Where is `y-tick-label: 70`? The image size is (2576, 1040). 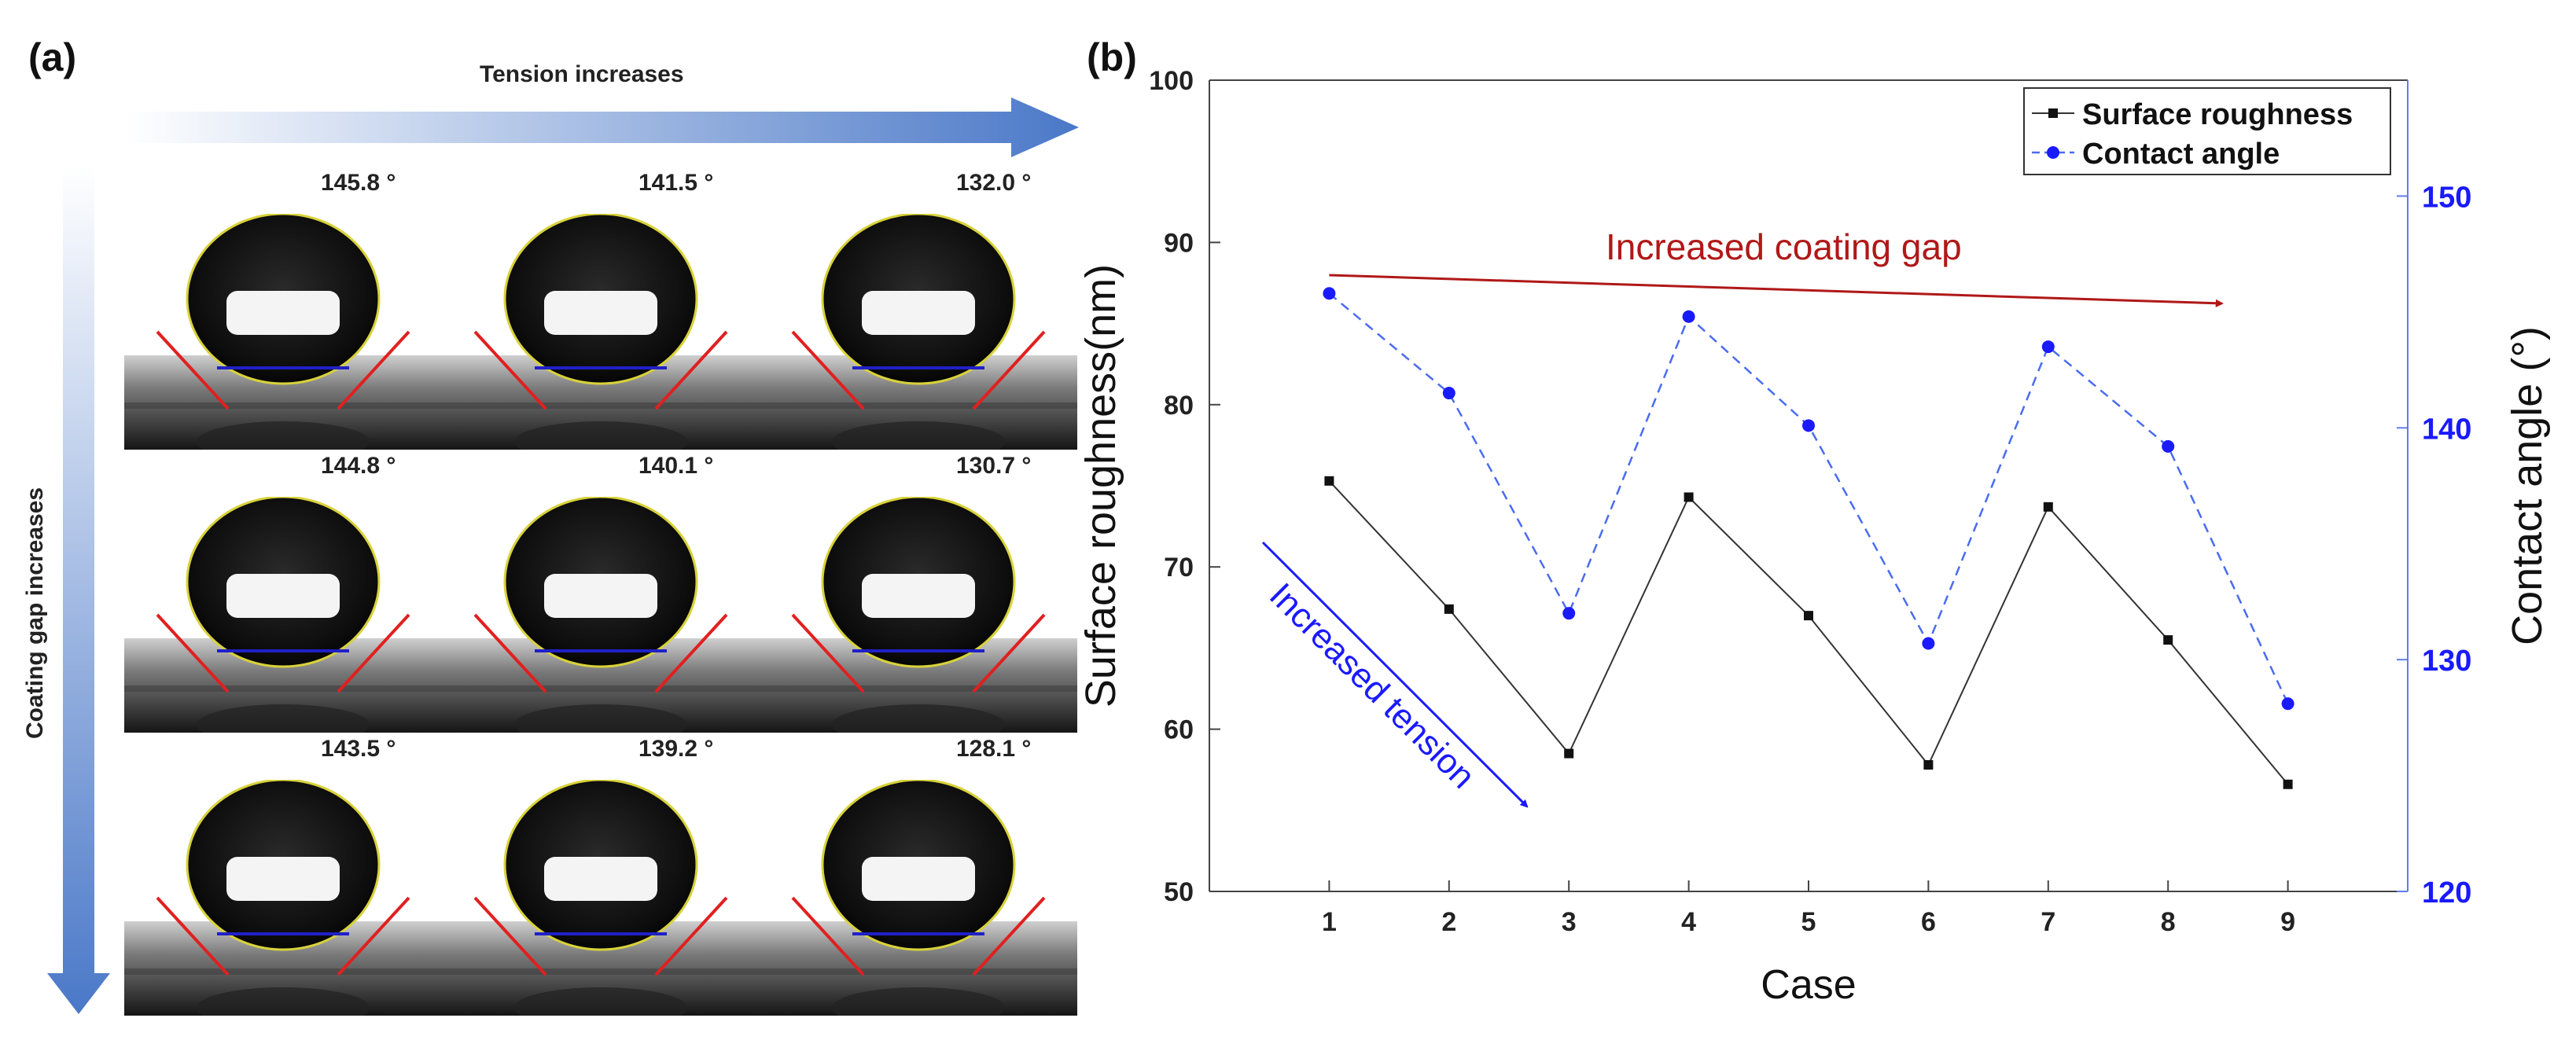 y-tick-label: 70 is located at coordinates (1179, 567).